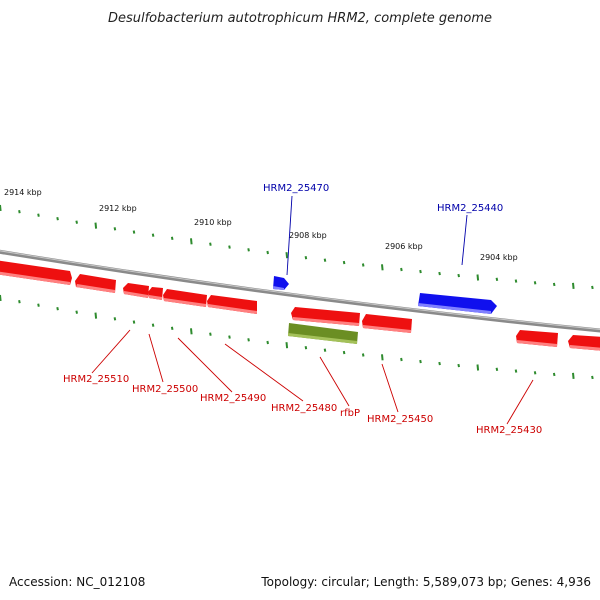 The height and width of the screenshot is (600, 600). I want to click on feature-label-HRM2_25440: HRM2_25440, so click(470, 208).